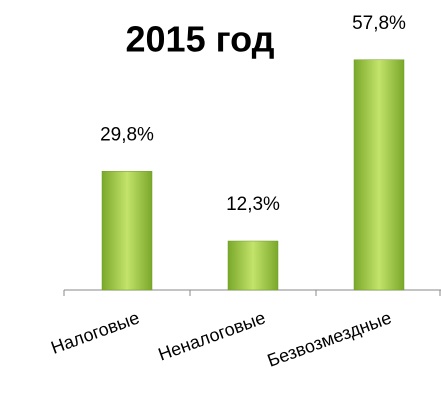  What do you see at coordinates (200, 39) in the screenshot?
I see `chart-title: 2015 год` at bounding box center [200, 39].